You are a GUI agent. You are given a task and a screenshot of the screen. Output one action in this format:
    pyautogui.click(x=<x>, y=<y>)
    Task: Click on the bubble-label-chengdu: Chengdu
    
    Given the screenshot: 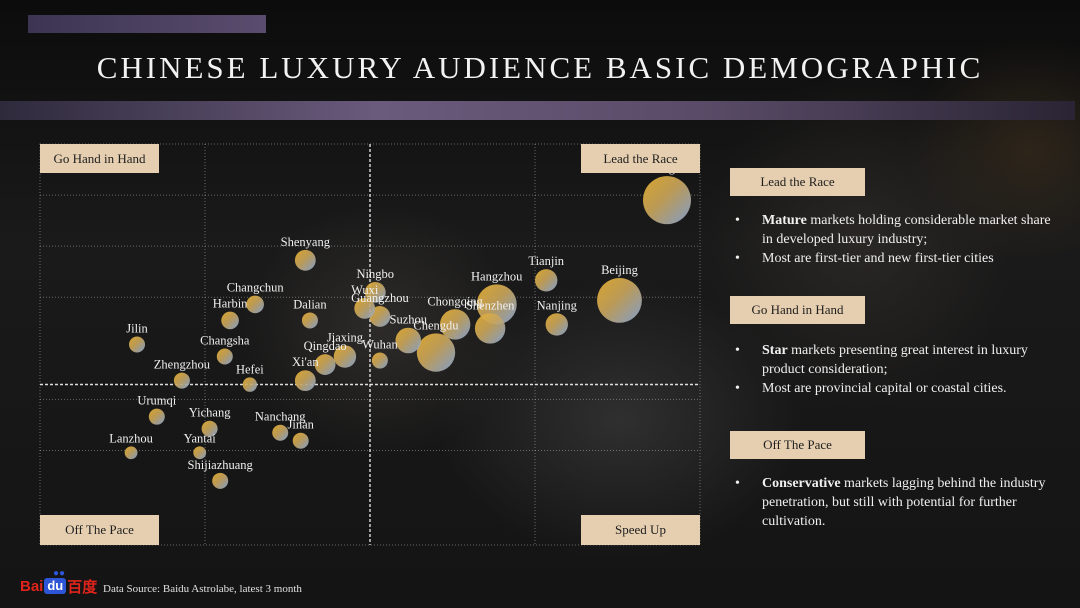 What is the action you would take?
    pyautogui.click(x=436, y=325)
    